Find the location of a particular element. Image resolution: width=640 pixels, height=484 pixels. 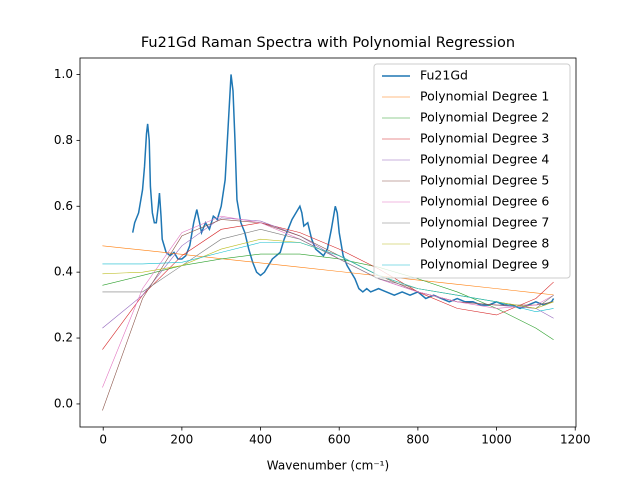

x-axis-label: Wavenumber (cm⁻¹) is located at coordinates (328, 466).